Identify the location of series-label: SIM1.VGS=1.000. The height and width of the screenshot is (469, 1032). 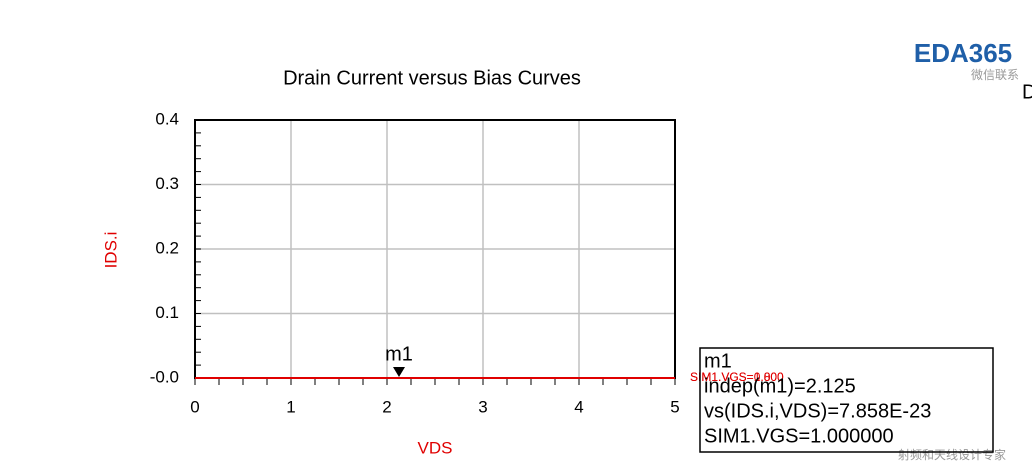
(737, 377).